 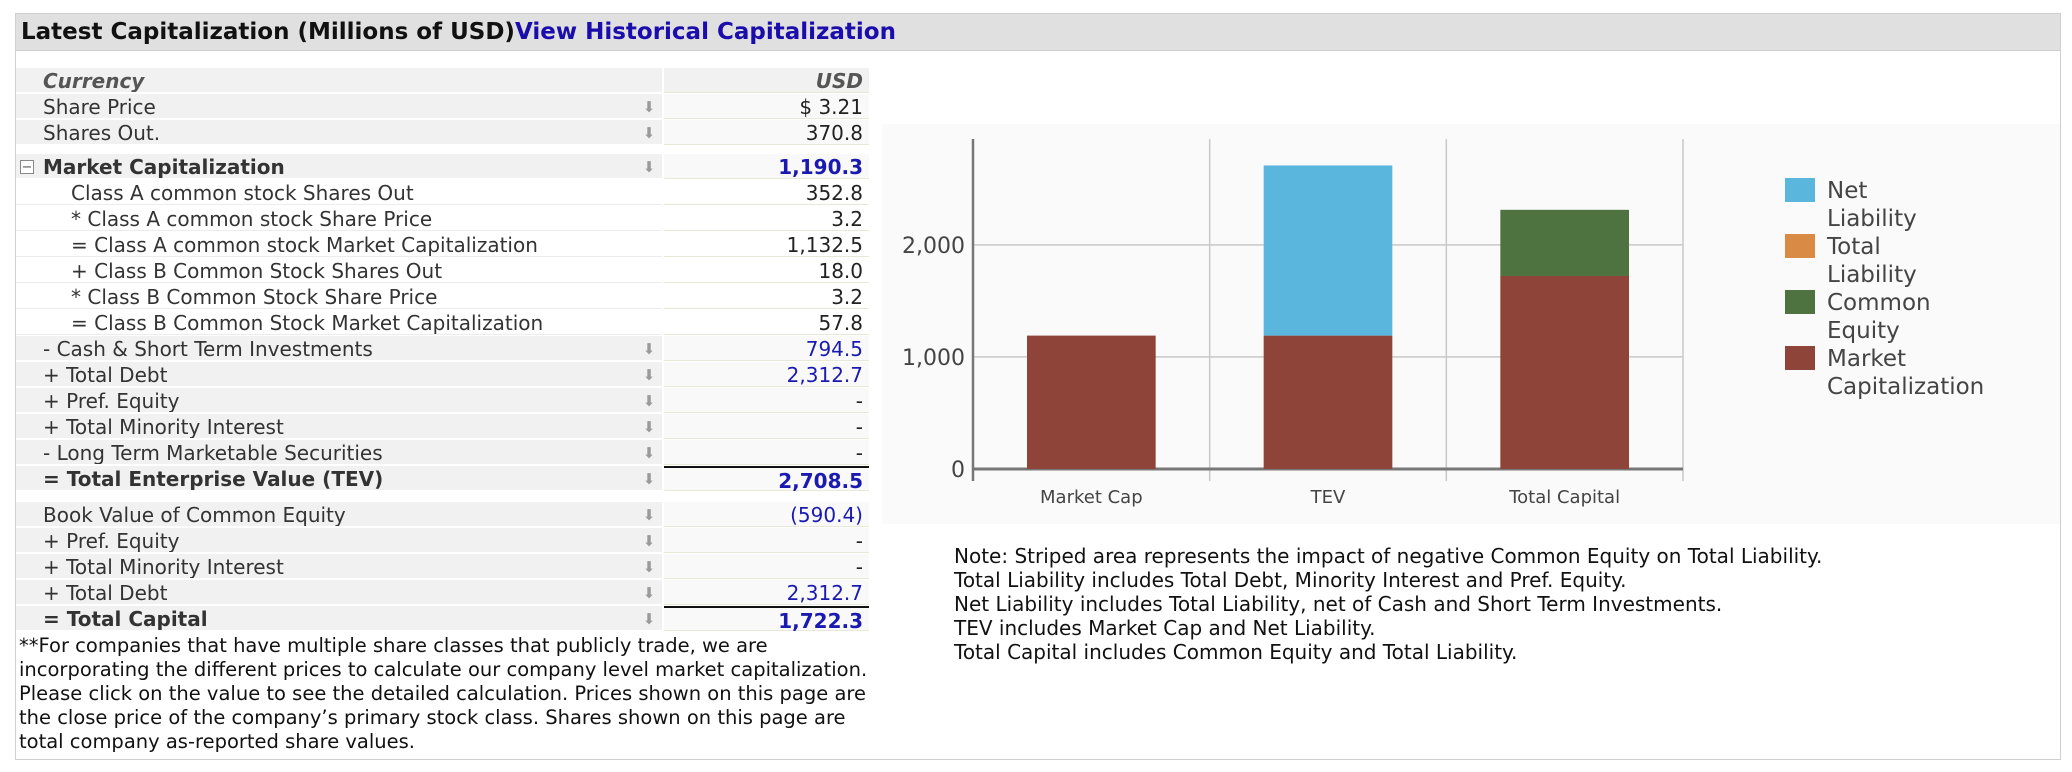 What do you see at coordinates (766, 479) in the screenshot?
I see `row-value: 2,708.5` at bounding box center [766, 479].